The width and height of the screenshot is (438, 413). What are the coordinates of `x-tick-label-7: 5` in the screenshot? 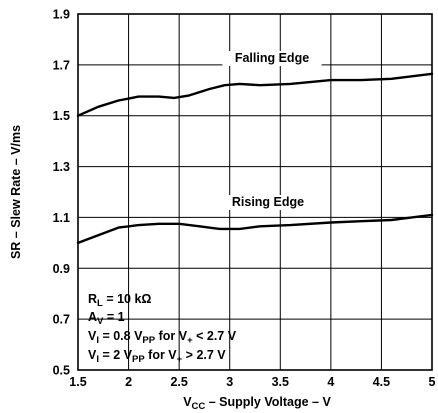 It's located at (432, 382).